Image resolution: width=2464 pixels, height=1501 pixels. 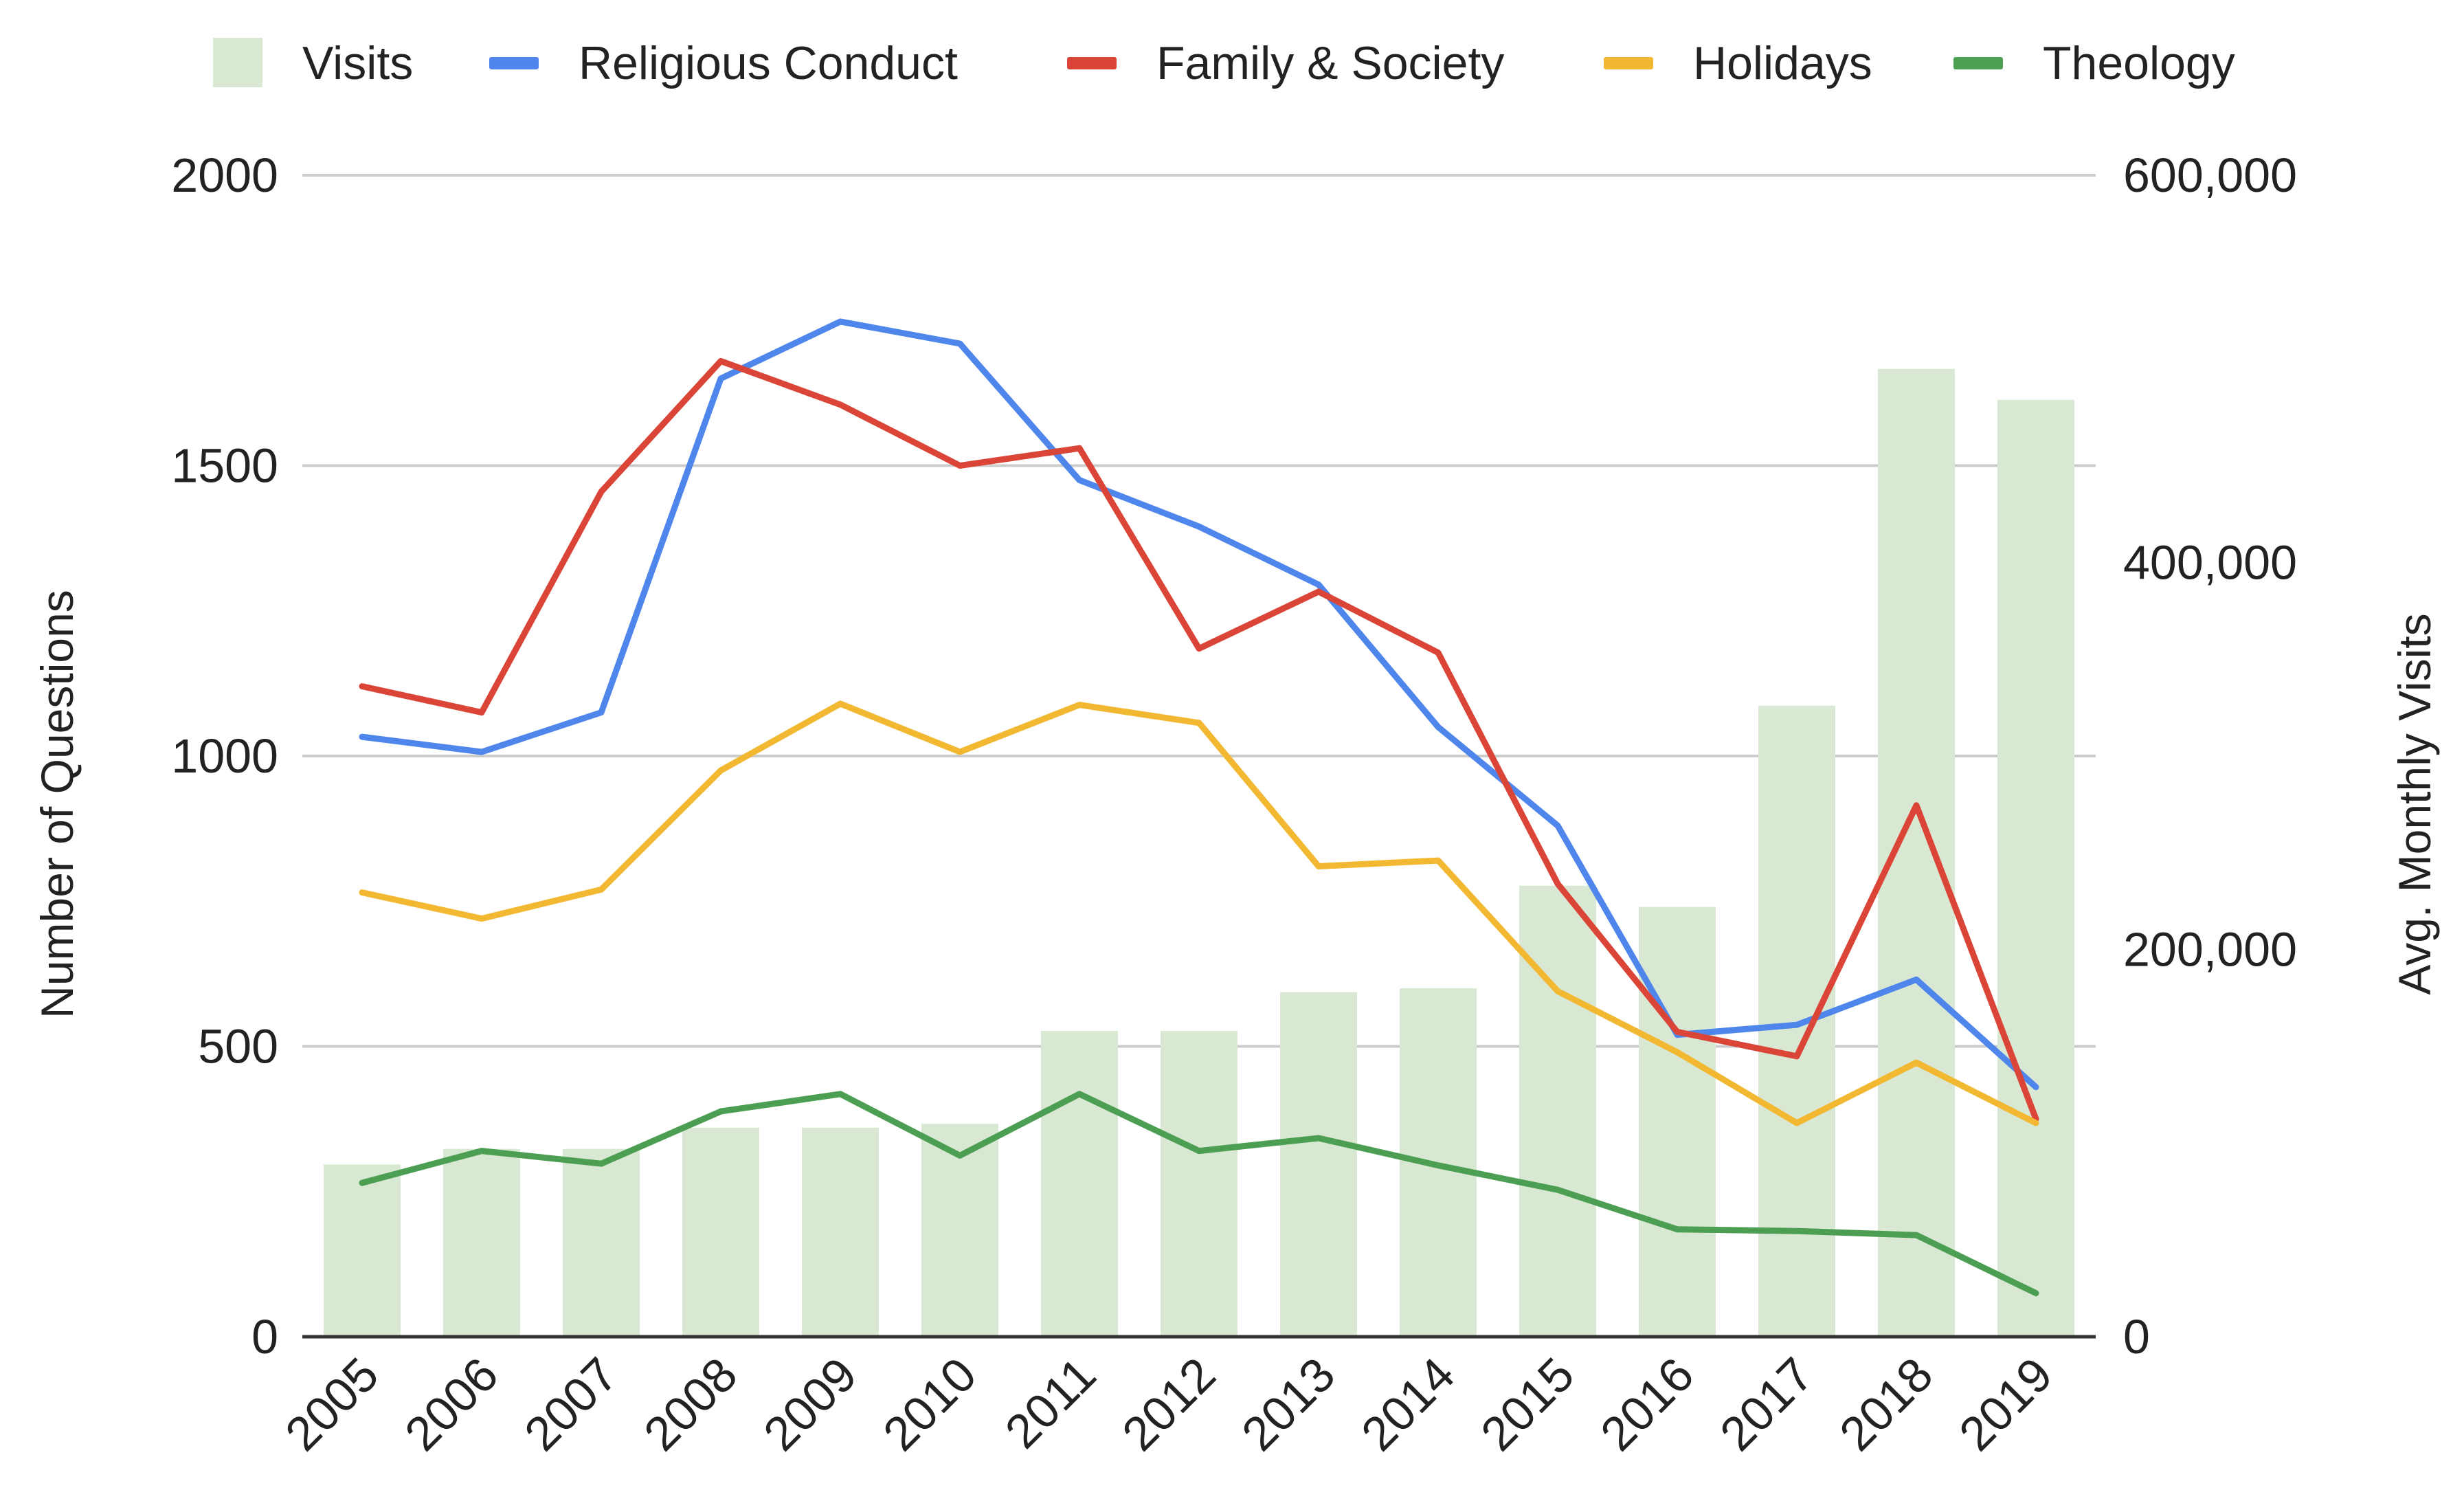 I want to click on y-right-tick-200000: 200,000, so click(x=2210, y=950).